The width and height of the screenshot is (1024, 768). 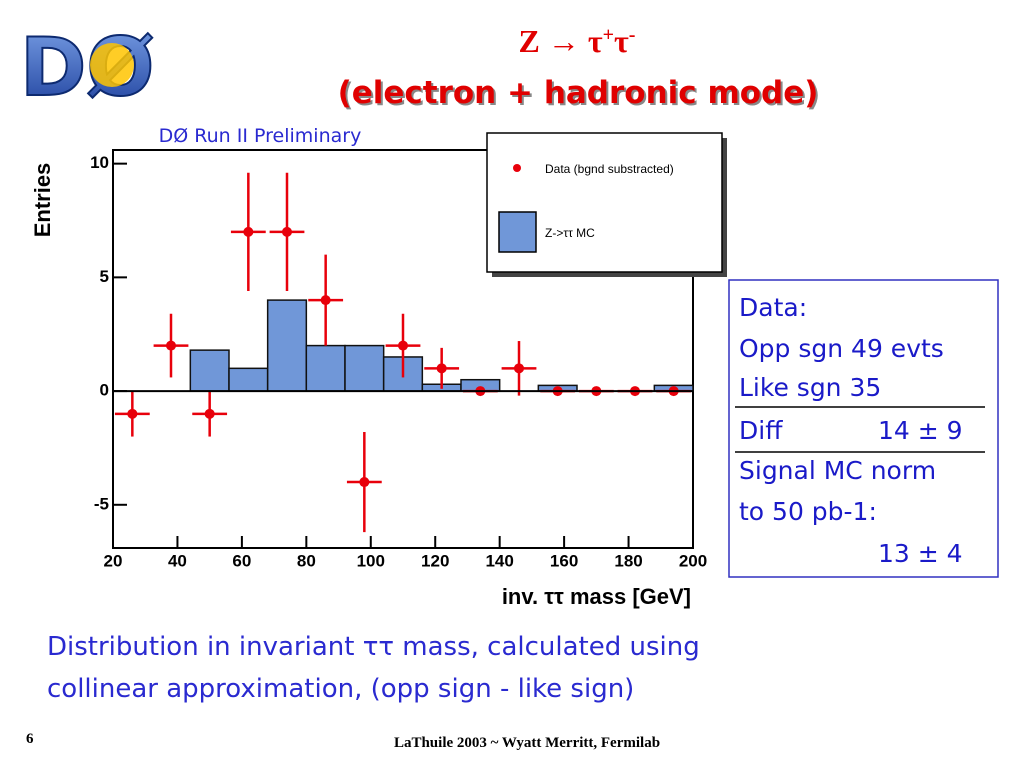 What do you see at coordinates (42, 200) in the screenshot?
I see `y-axis-label: Entries` at bounding box center [42, 200].